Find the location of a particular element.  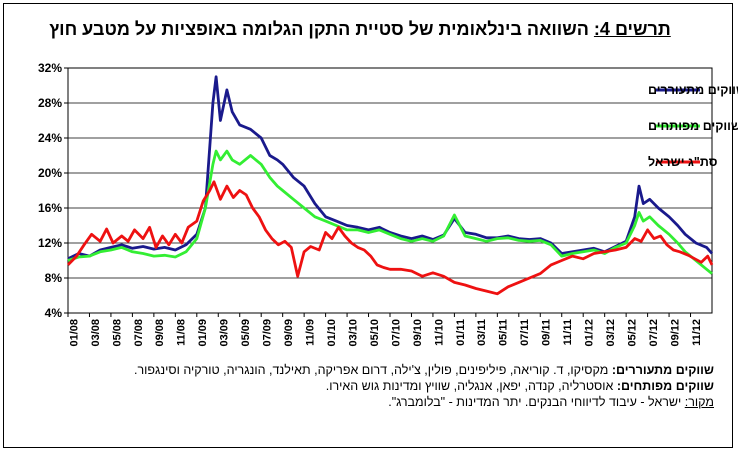

x-tick-label: 11/11 is located at coordinates (568, 332).